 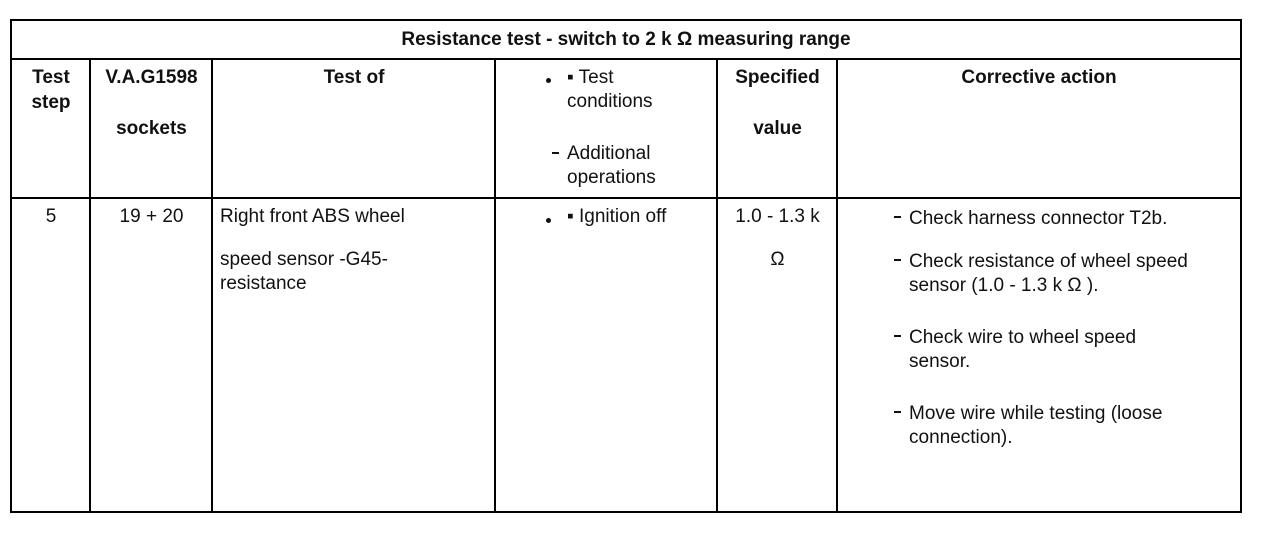 I want to click on cell: speed sensor -G45-, so click(x=304, y=259).